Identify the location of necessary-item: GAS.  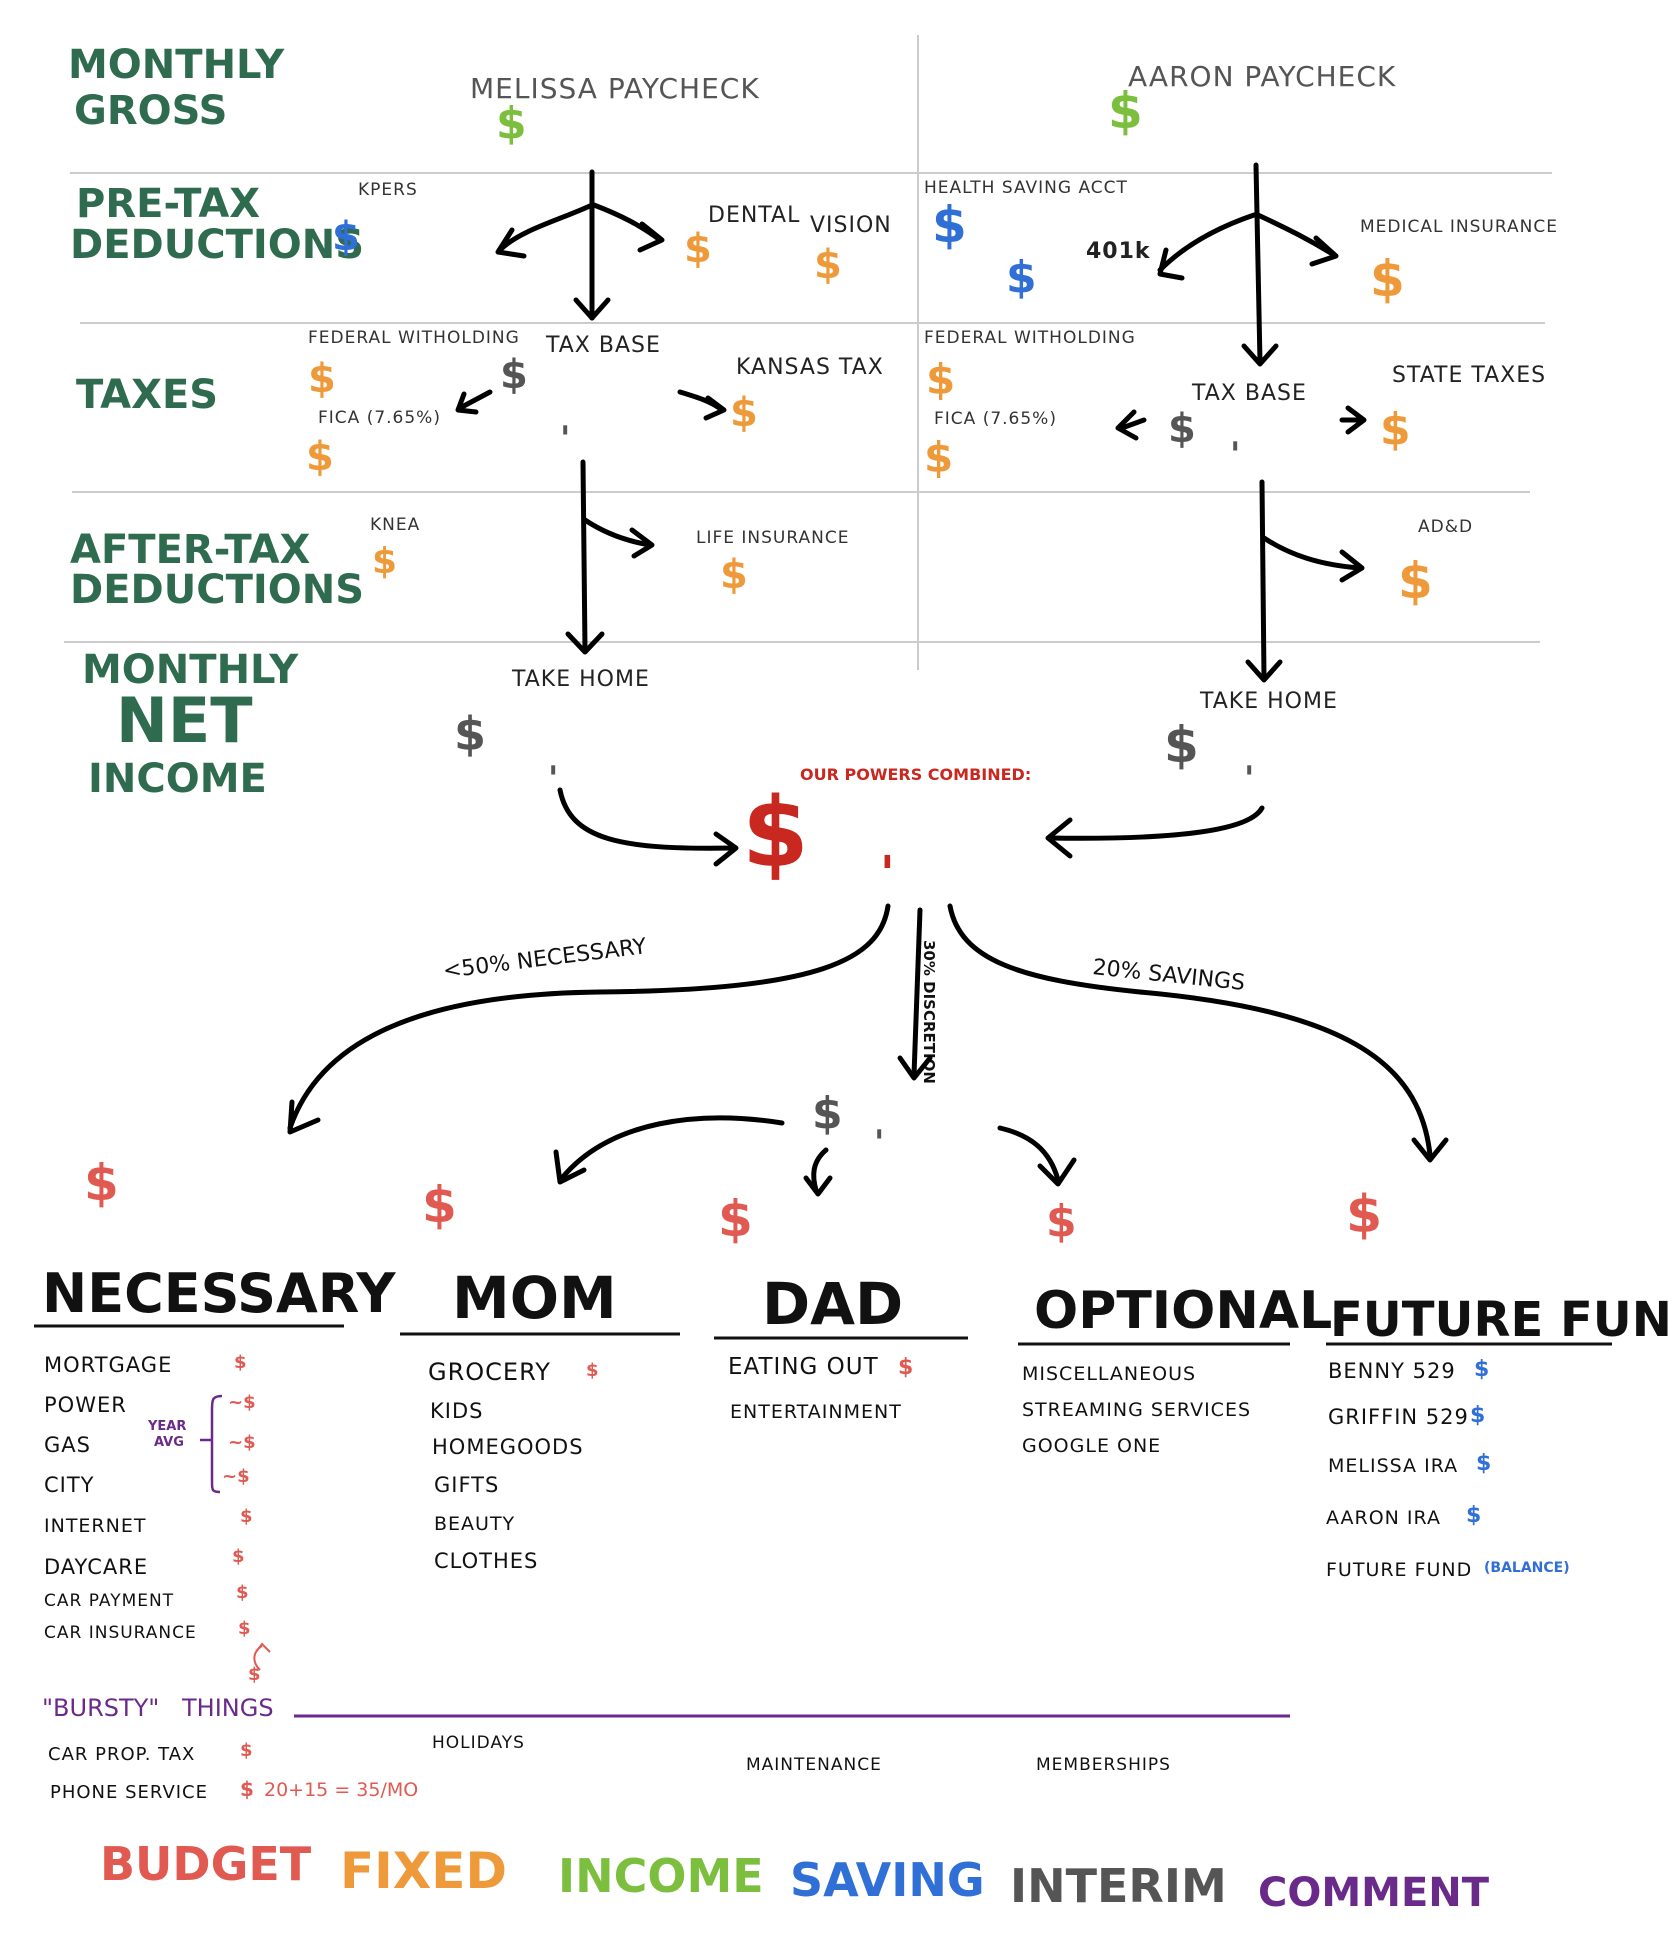
(67, 1445).